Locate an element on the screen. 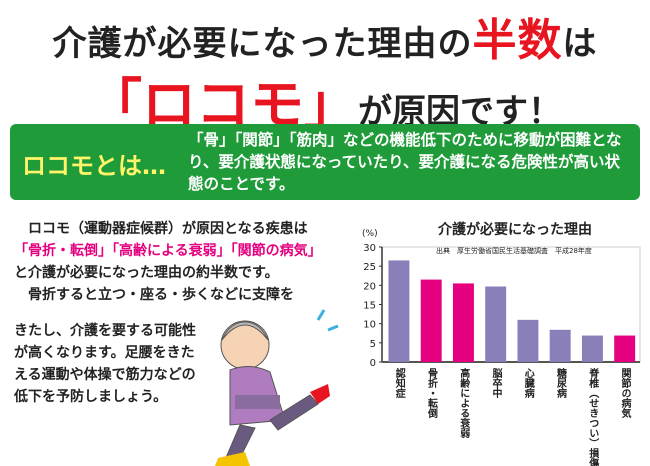  y-axis-label: (%) is located at coordinates (370, 234).